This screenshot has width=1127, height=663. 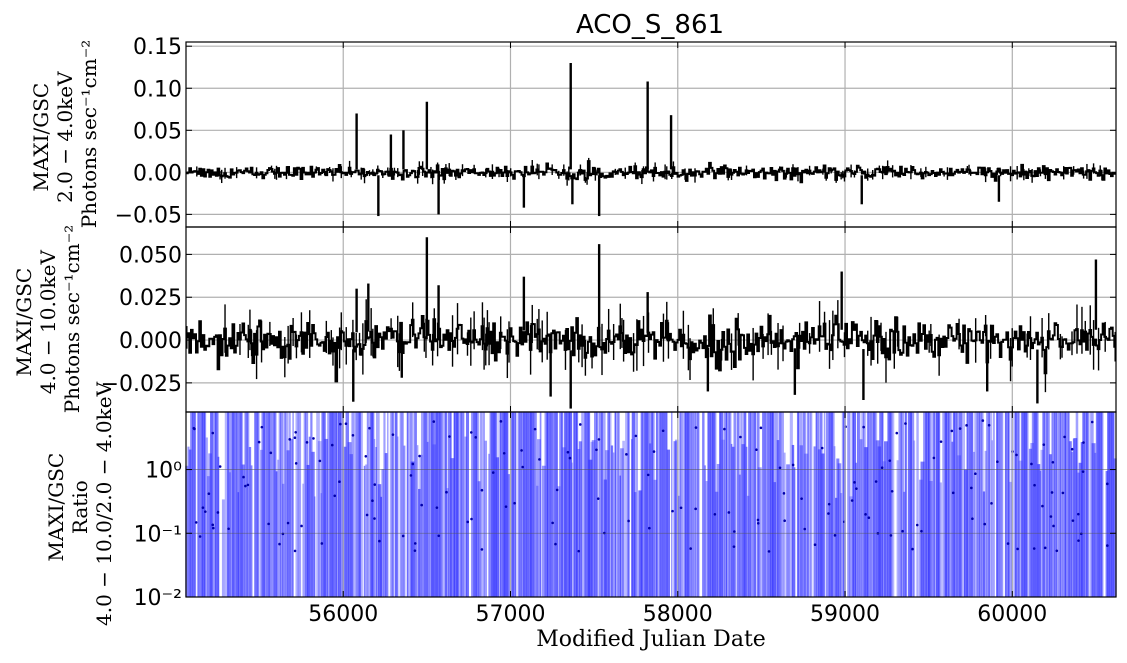 What do you see at coordinates (141, 384) in the screenshot?
I see `y-tick-label: −0.025` at bounding box center [141, 384].